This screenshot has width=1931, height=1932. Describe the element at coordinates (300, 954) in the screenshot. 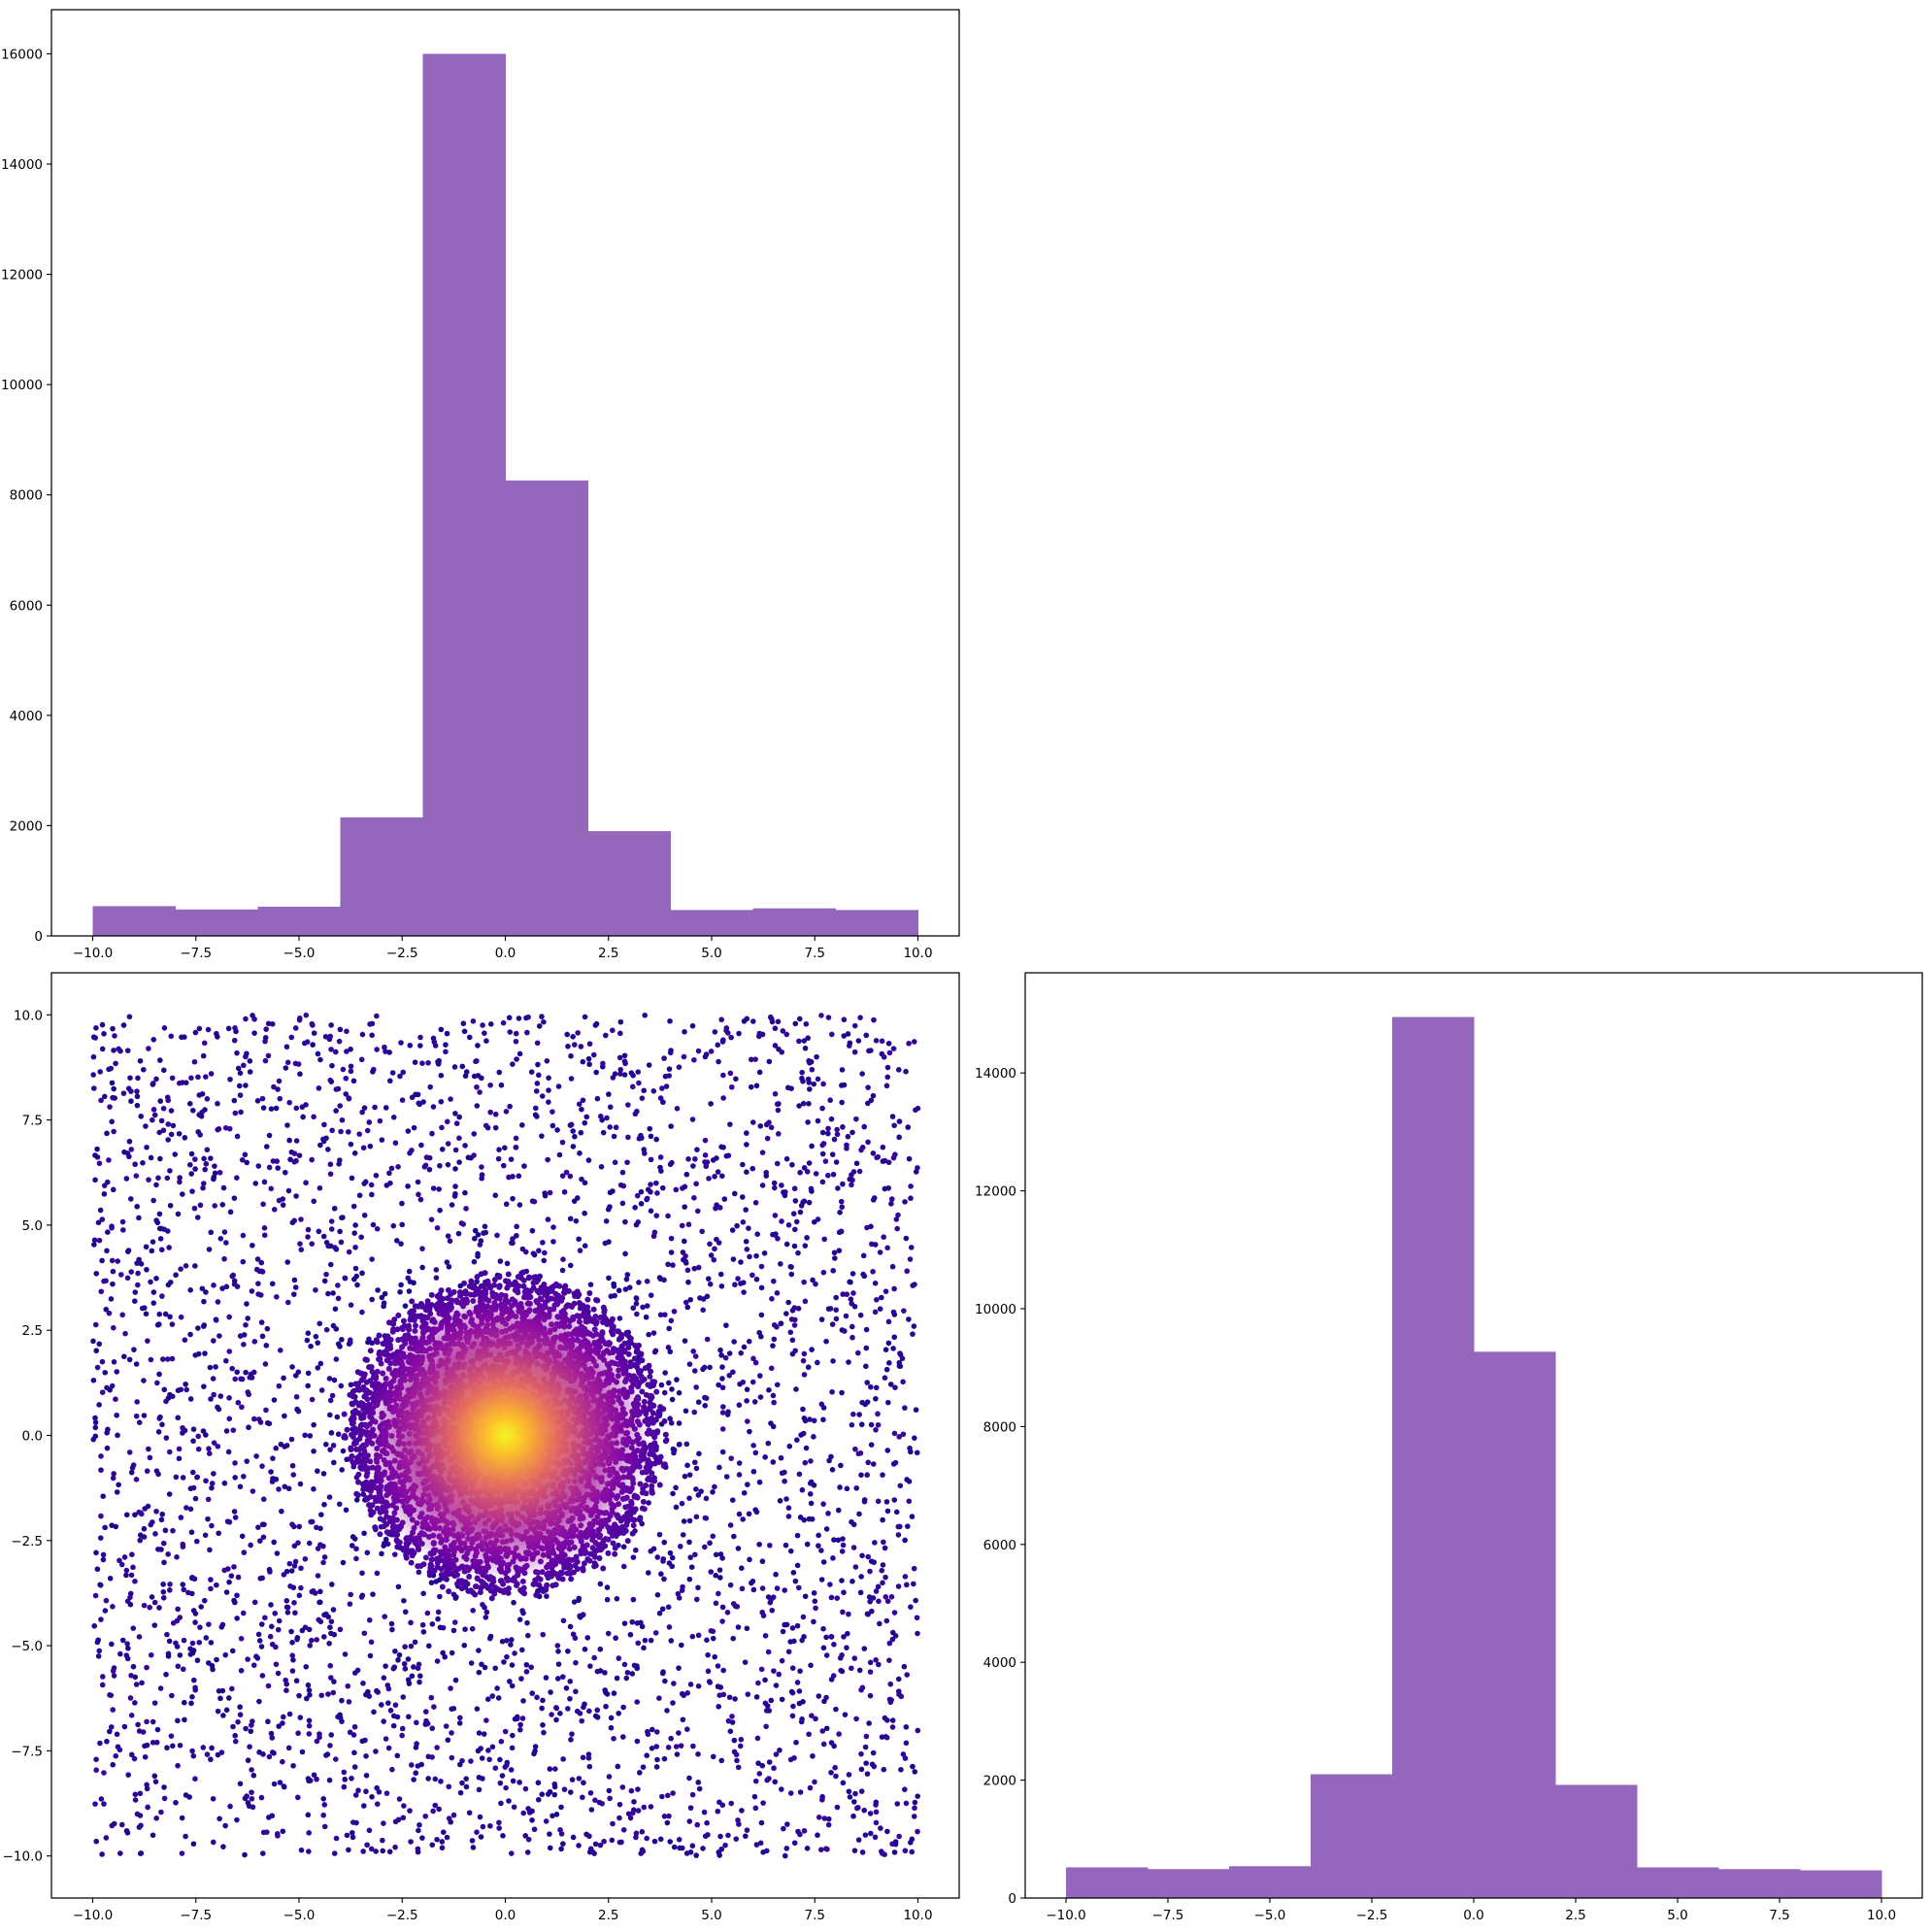

I see `x-tick-label: −5.0` at that location.